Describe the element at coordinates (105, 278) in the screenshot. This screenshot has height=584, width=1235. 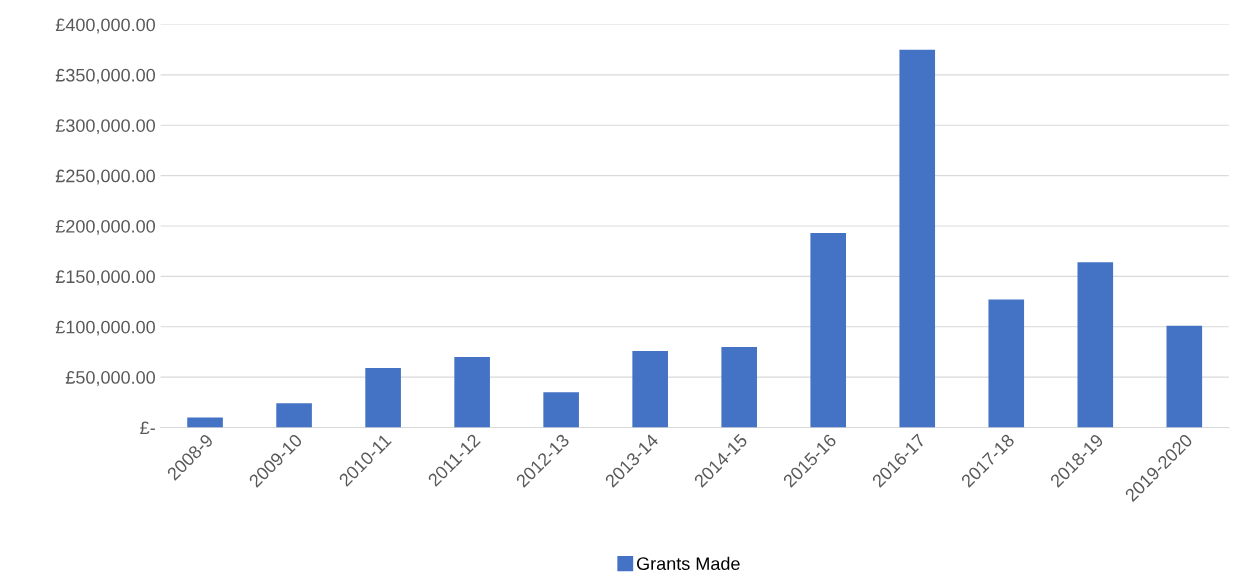
I see `y-tick-label: £150,000.00` at that location.